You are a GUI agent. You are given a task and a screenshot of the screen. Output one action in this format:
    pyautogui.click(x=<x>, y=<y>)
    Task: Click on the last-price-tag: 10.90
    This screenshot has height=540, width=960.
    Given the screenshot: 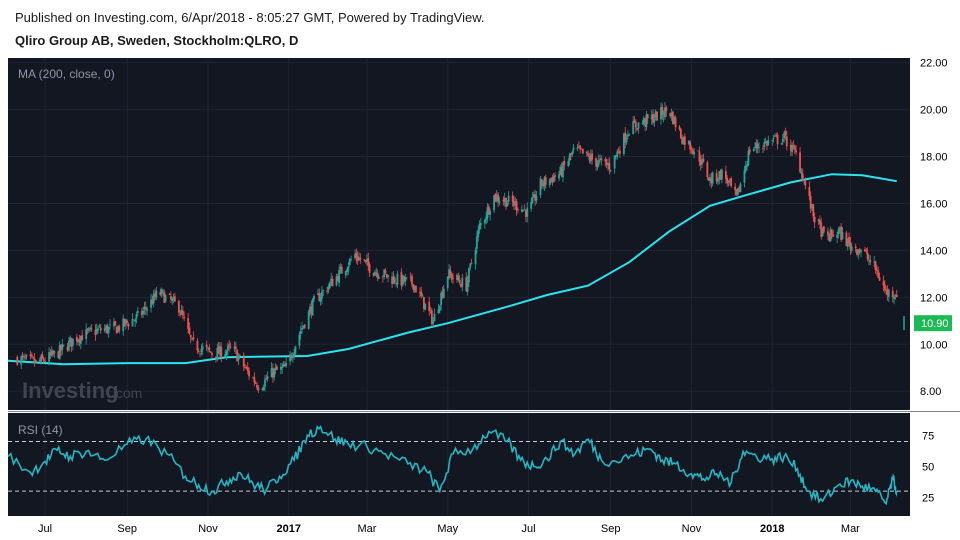 What is the action you would take?
    pyautogui.click(x=933, y=323)
    